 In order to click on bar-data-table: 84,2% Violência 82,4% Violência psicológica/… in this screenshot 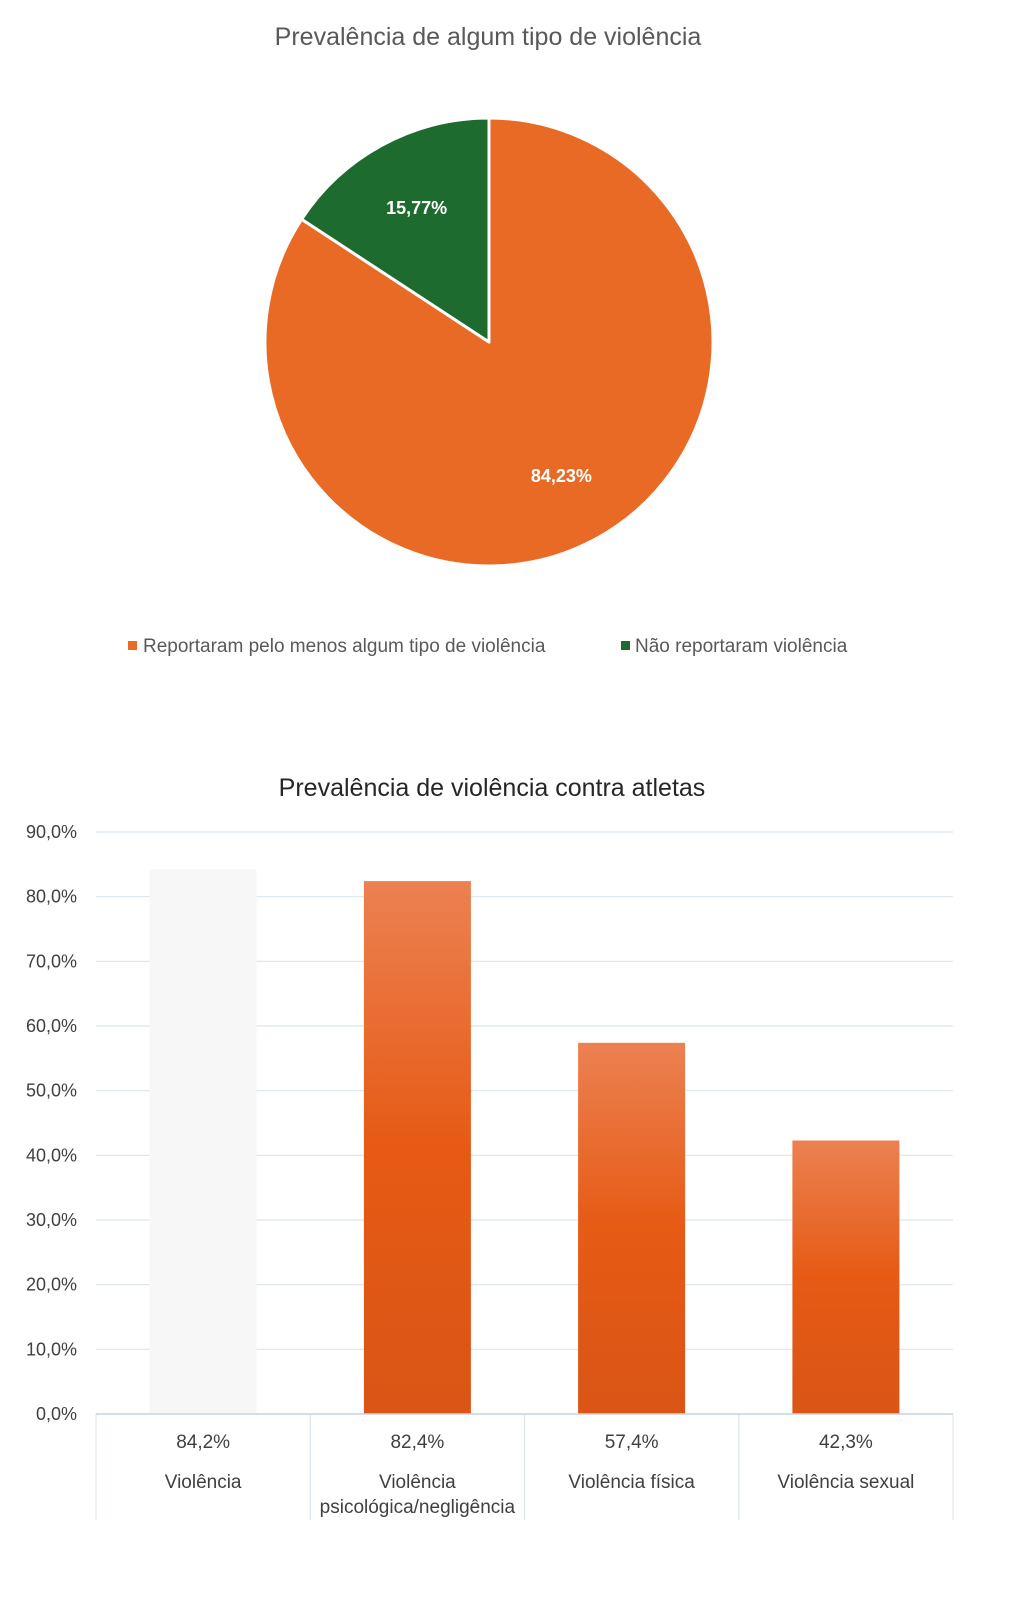, I will do `click(524, 1466)`.